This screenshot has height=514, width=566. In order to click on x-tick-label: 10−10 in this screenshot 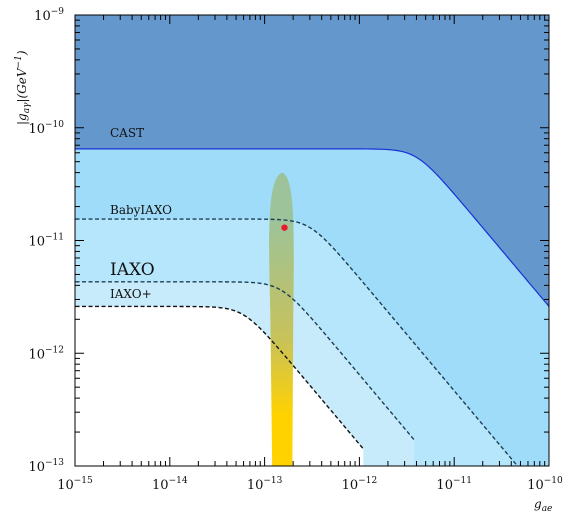, I will do `click(545, 484)`.